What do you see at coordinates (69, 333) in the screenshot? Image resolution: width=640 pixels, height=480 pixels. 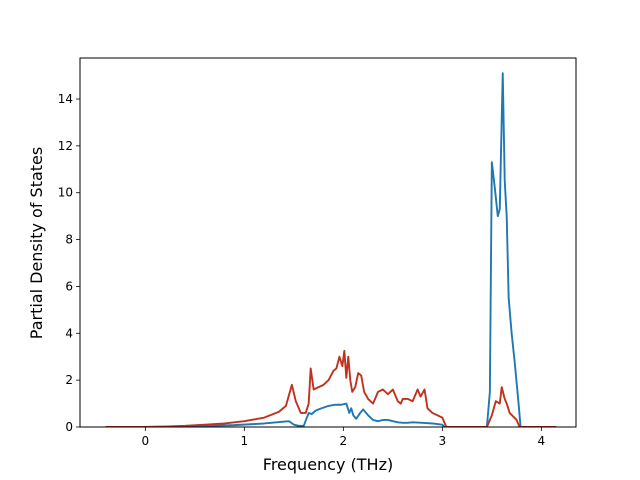 I see `y-tick-label: 4` at bounding box center [69, 333].